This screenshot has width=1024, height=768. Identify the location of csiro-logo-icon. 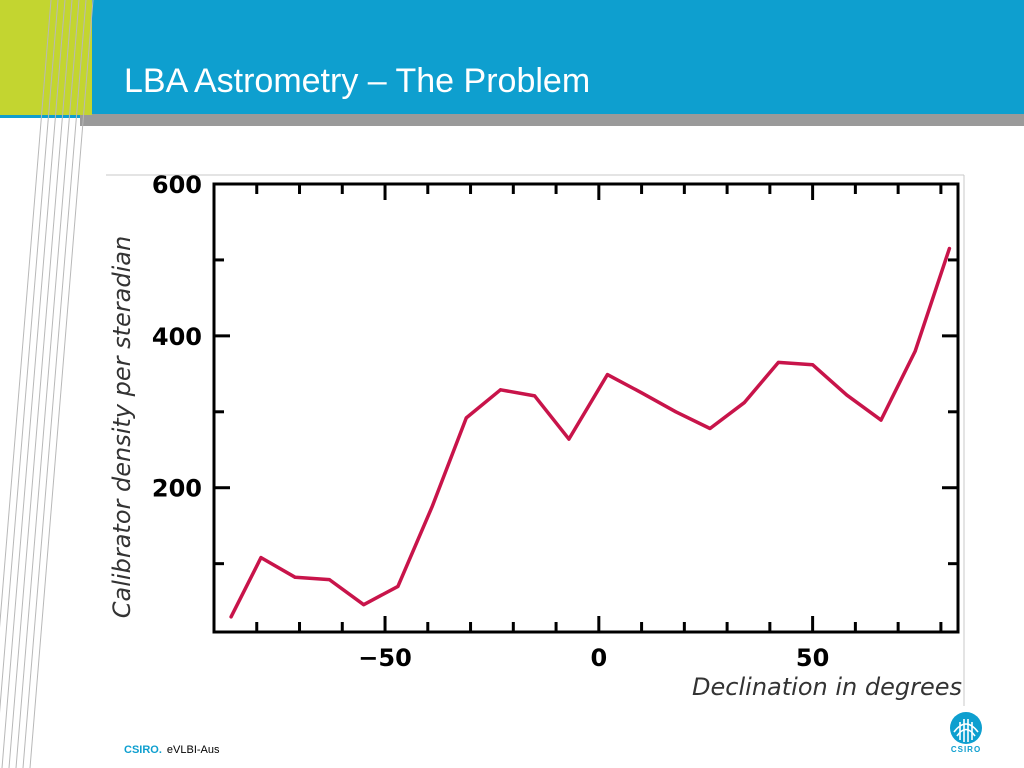
(966, 728).